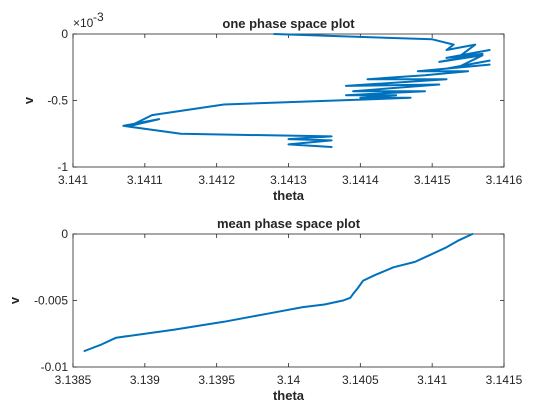 The height and width of the screenshot is (420, 560). Describe the element at coordinates (145, 180) in the screenshot. I see `x-tick-label: 3.1411` at that location.